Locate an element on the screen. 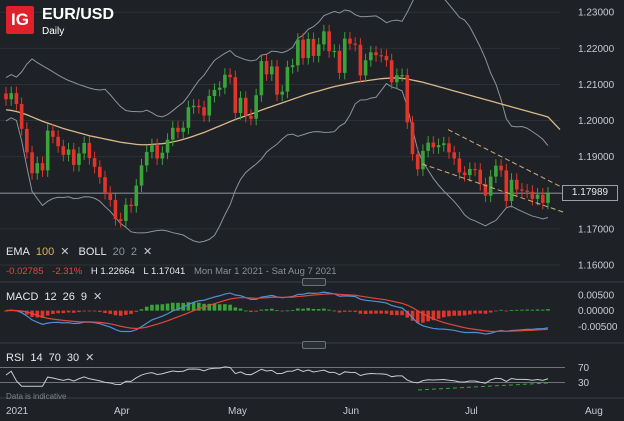 The height and width of the screenshot is (421, 624). ema-line is located at coordinates (283, 111).